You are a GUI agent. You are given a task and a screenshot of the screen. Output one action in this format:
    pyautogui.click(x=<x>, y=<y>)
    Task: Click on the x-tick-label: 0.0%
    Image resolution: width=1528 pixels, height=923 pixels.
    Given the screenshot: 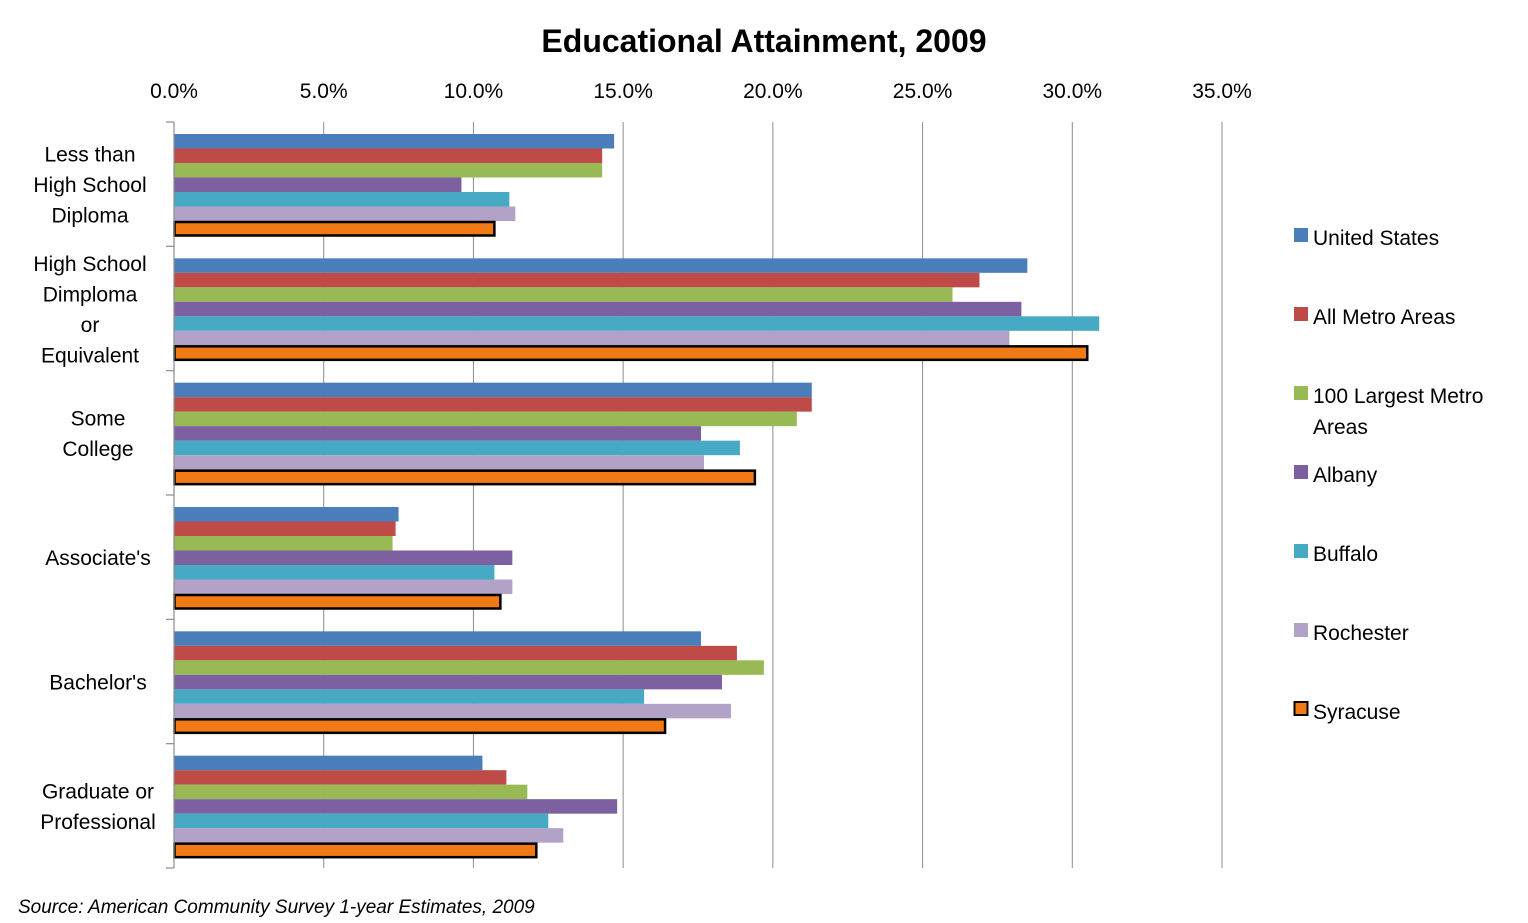 What is the action you would take?
    pyautogui.click(x=174, y=91)
    